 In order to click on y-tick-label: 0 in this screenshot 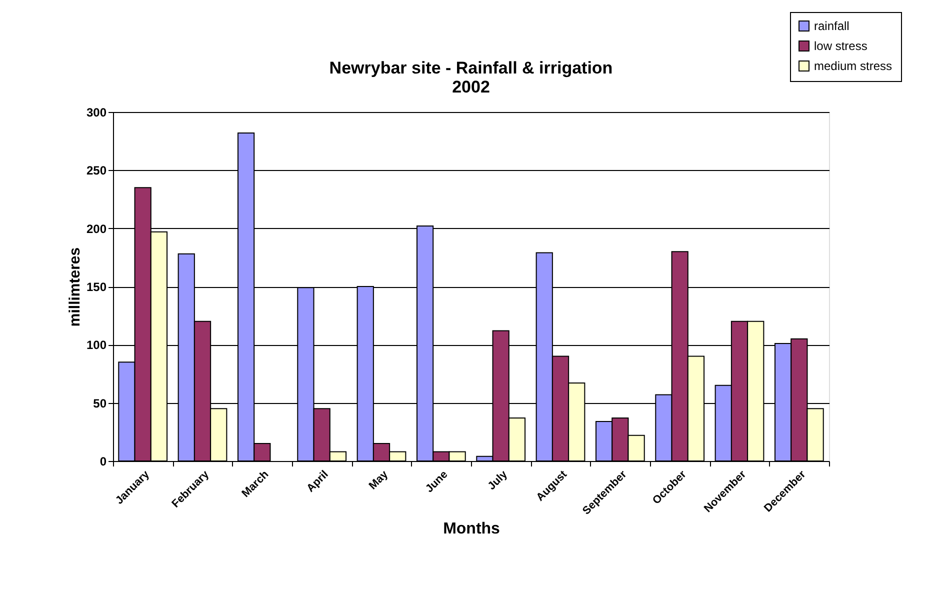, I will do `click(103, 461)`.